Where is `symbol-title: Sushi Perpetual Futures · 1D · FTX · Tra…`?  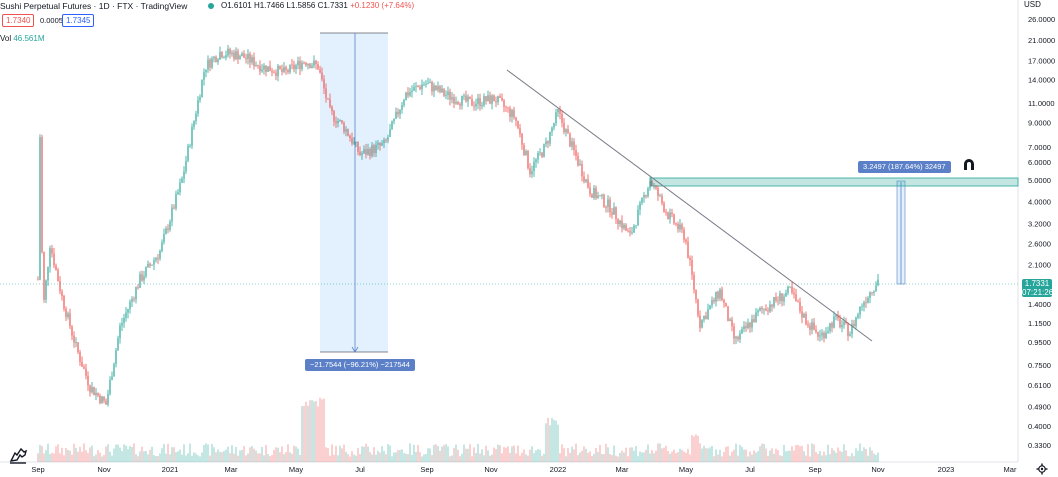 symbol-title: Sushi Perpetual Futures · 1D · FTX · Tra… is located at coordinates (94, 6).